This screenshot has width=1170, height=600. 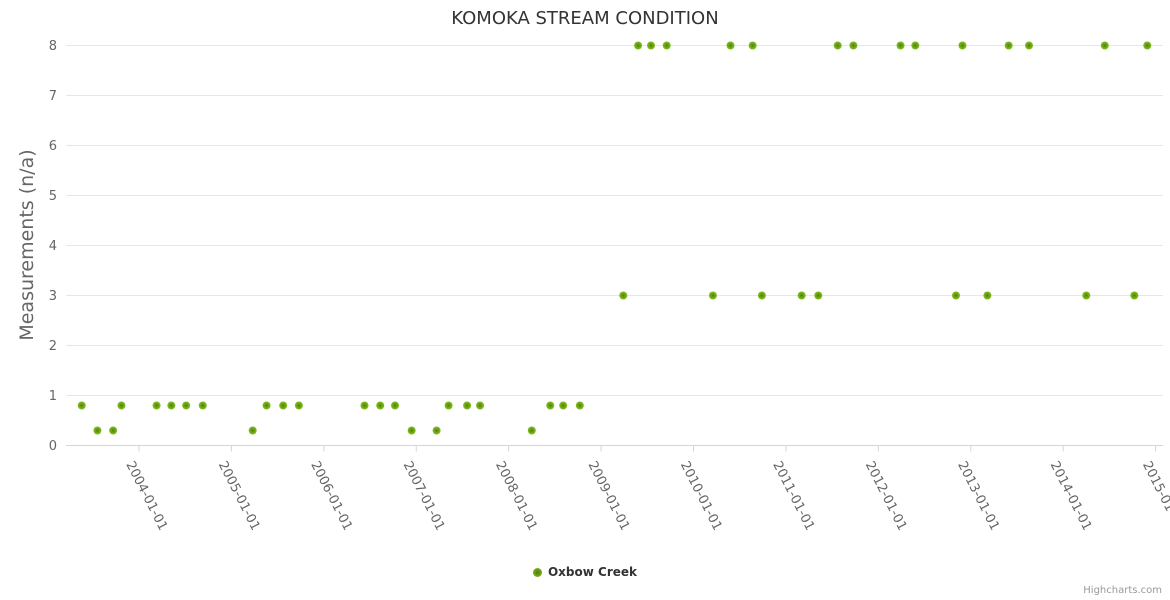 What do you see at coordinates (53, 96) in the screenshot?
I see `y-tick-label: 7` at bounding box center [53, 96].